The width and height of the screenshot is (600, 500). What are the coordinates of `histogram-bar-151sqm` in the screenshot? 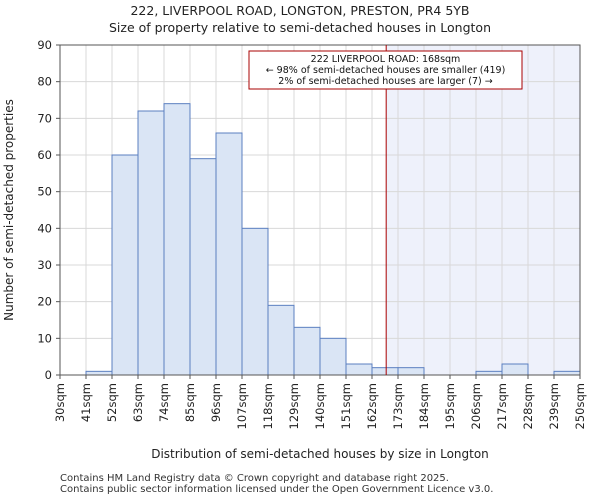 It's located at (359, 369).